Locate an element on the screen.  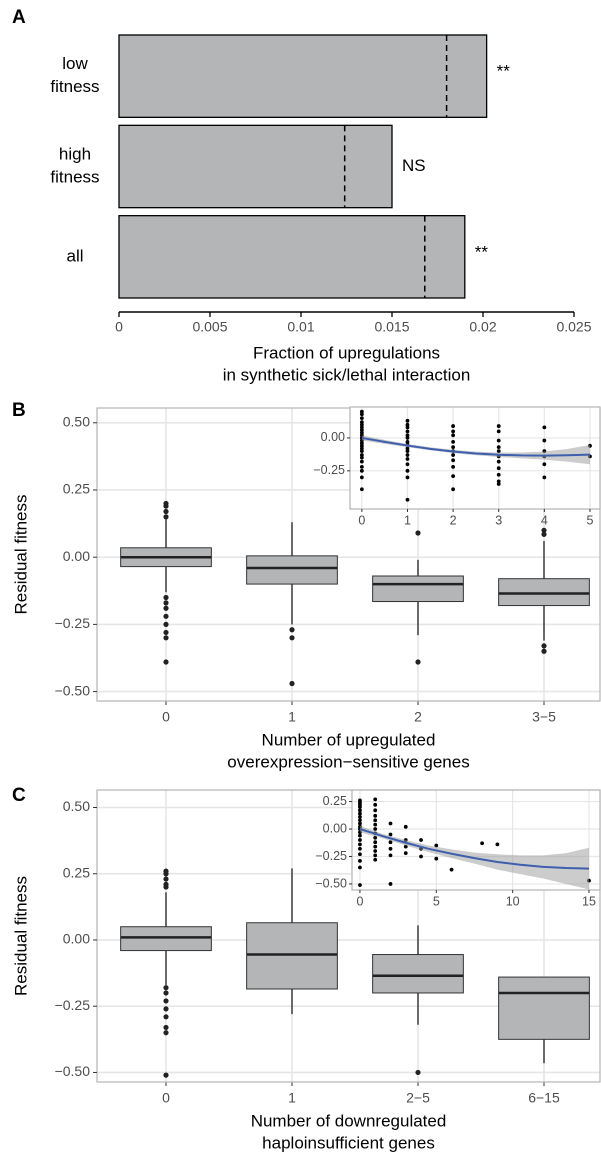
x-axis-title: haploinsufficient genes is located at coordinates (348, 1142).